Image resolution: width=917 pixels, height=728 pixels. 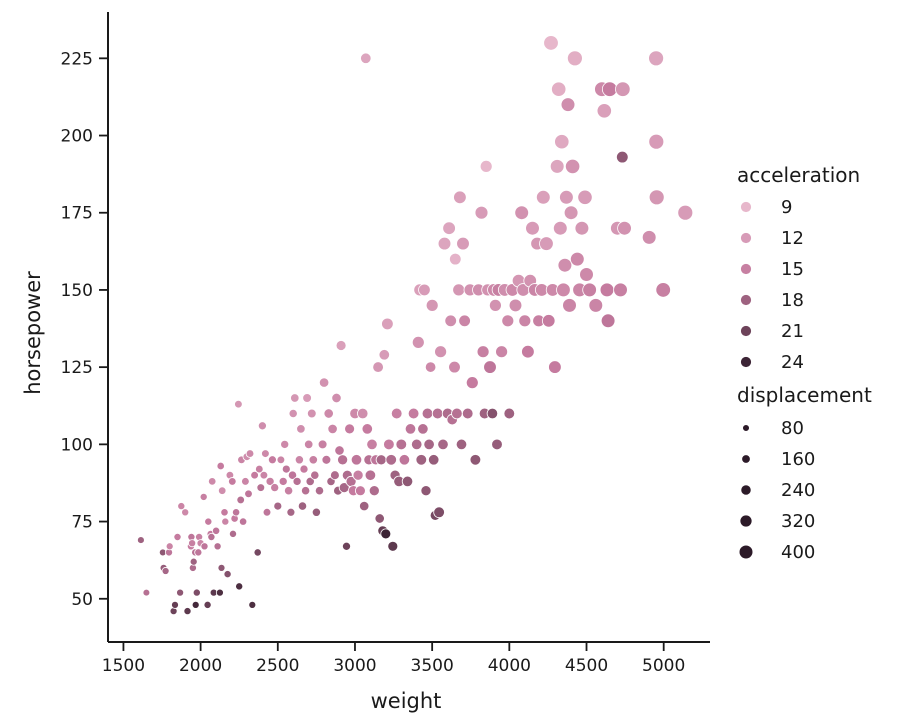 What do you see at coordinates (33, 333) in the screenshot?
I see `y-axis-label: horsepower` at bounding box center [33, 333].